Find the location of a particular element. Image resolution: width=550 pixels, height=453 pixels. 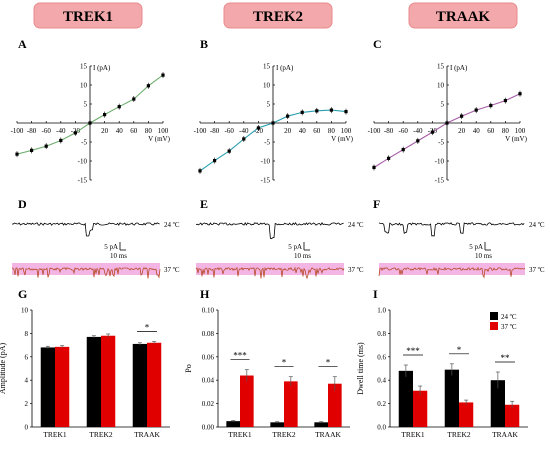

y-tick-label: 0.10 is located at coordinates (208, 311).